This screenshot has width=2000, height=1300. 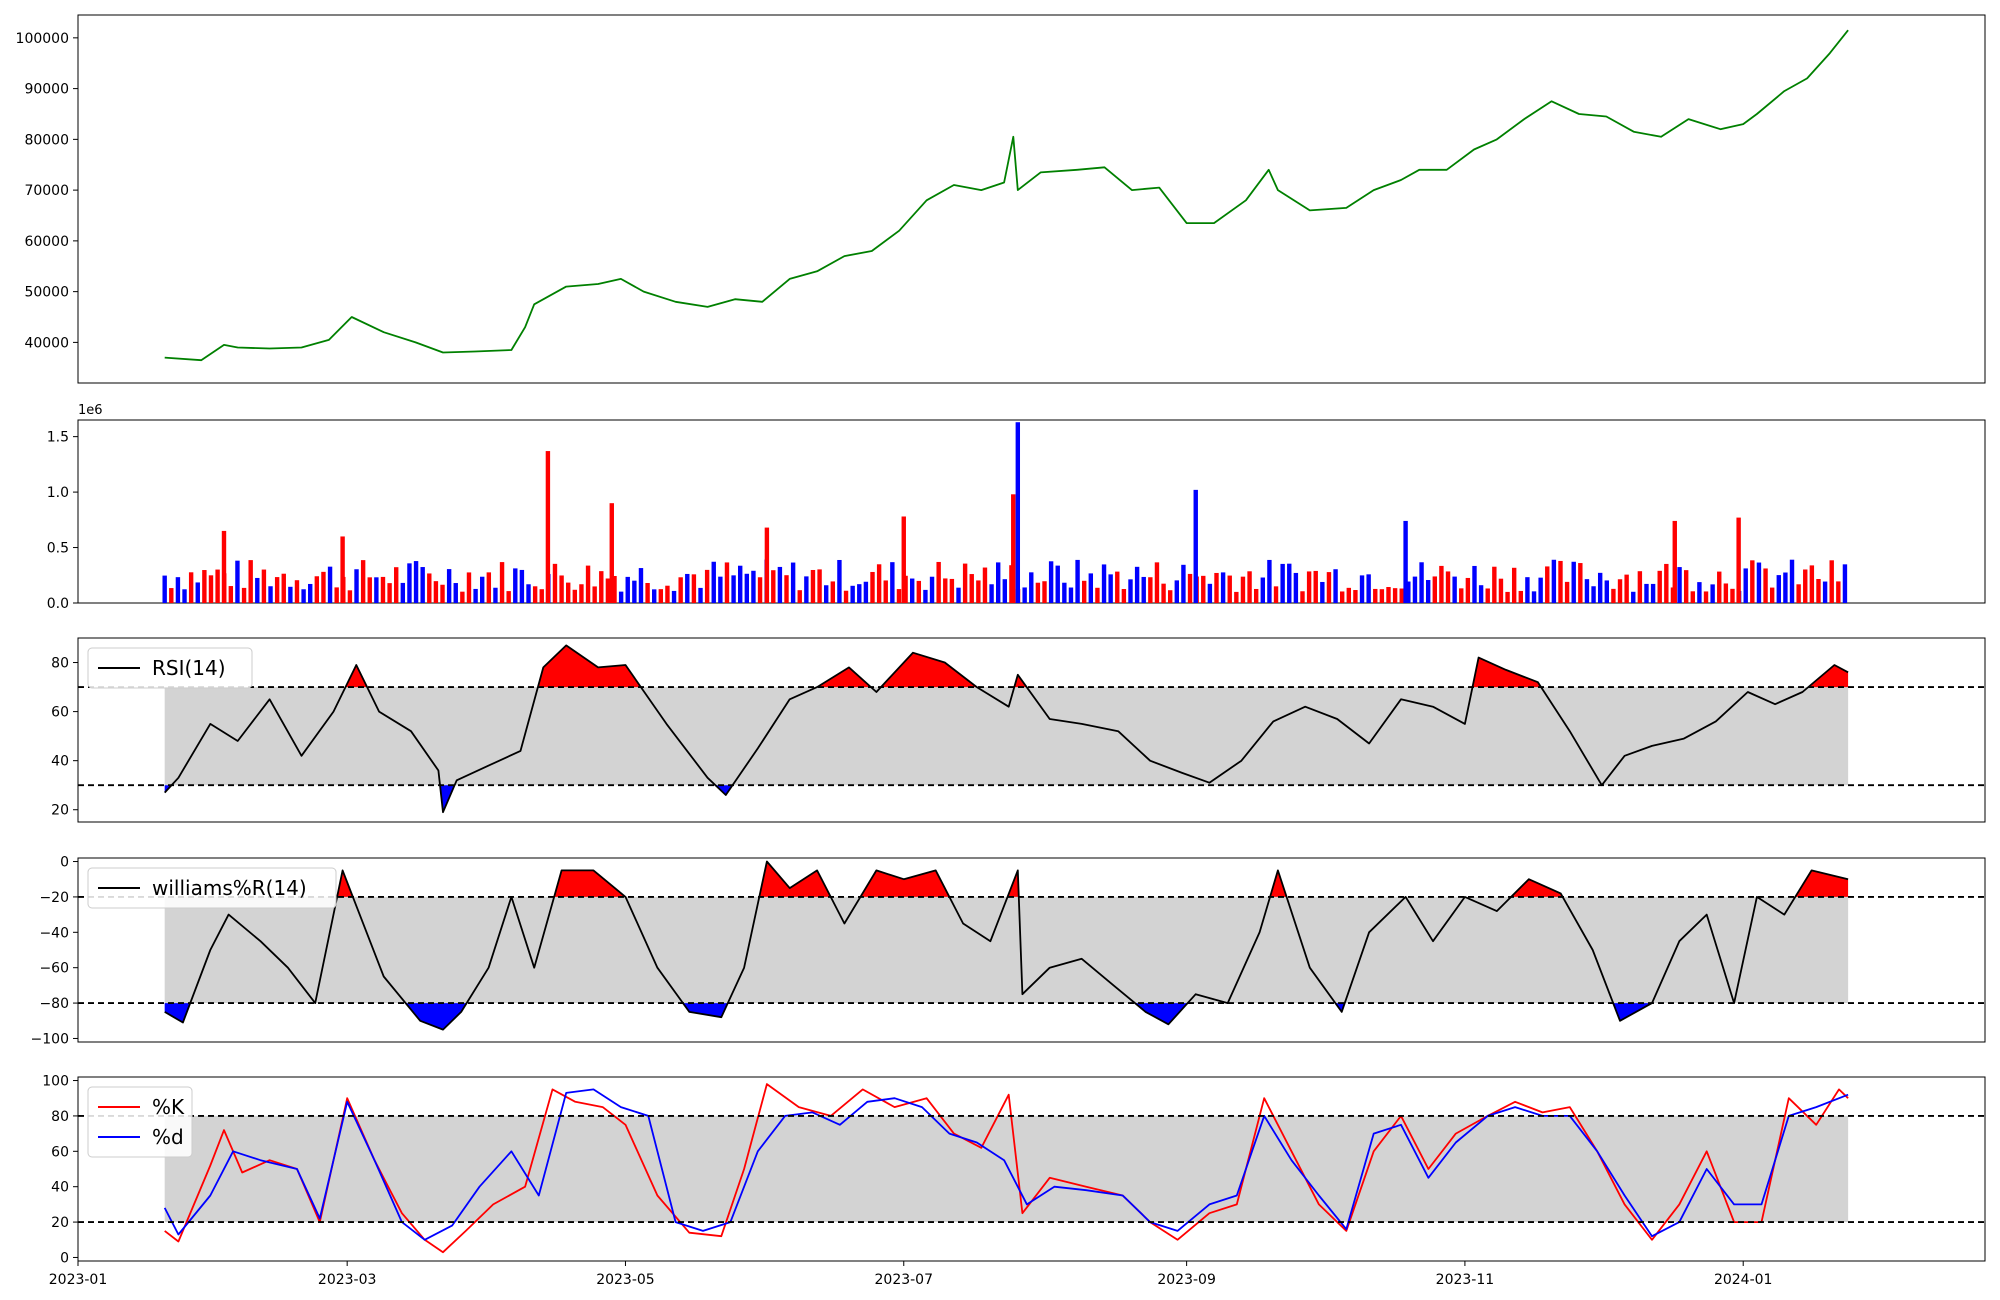 What do you see at coordinates (436, 1016) in the screenshot?
I see `williams-oversold-fill` at bounding box center [436, 1016].